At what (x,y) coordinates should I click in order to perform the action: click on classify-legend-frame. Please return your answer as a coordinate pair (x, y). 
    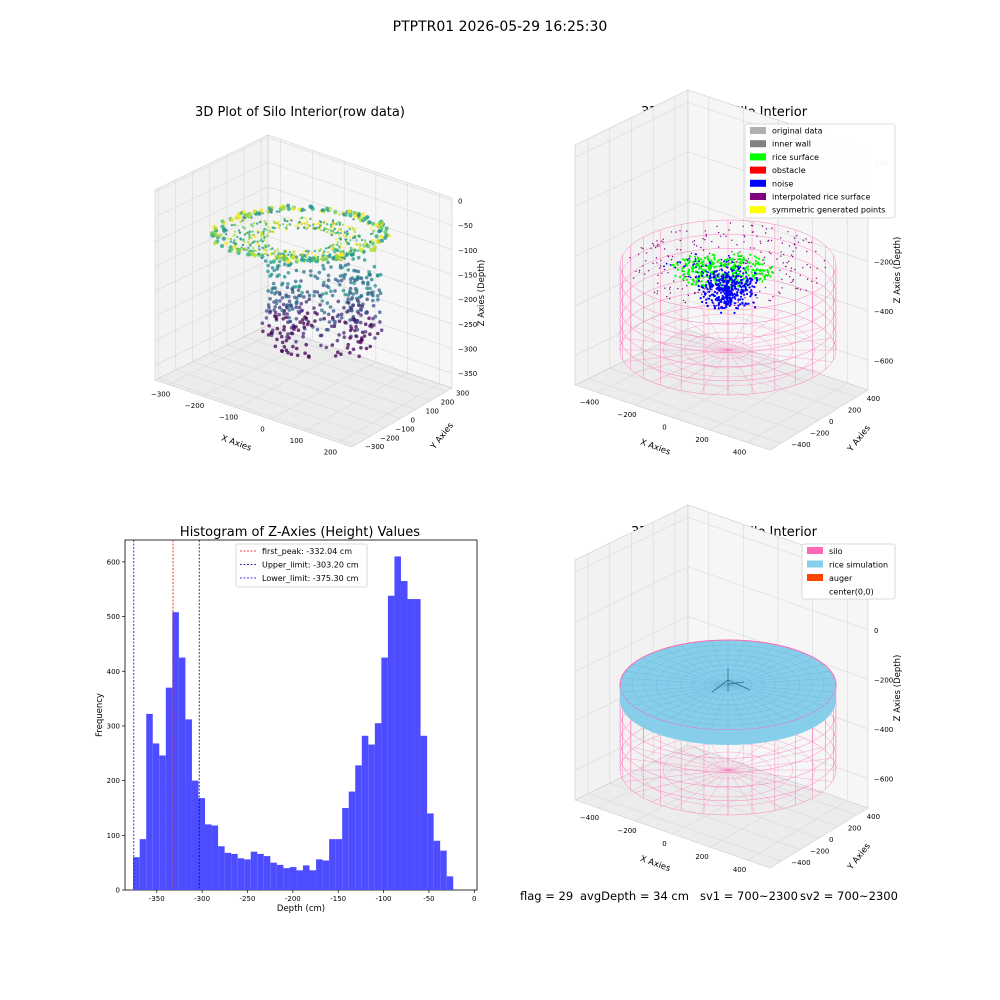
    Looking at the image, I should click on (820, 171).